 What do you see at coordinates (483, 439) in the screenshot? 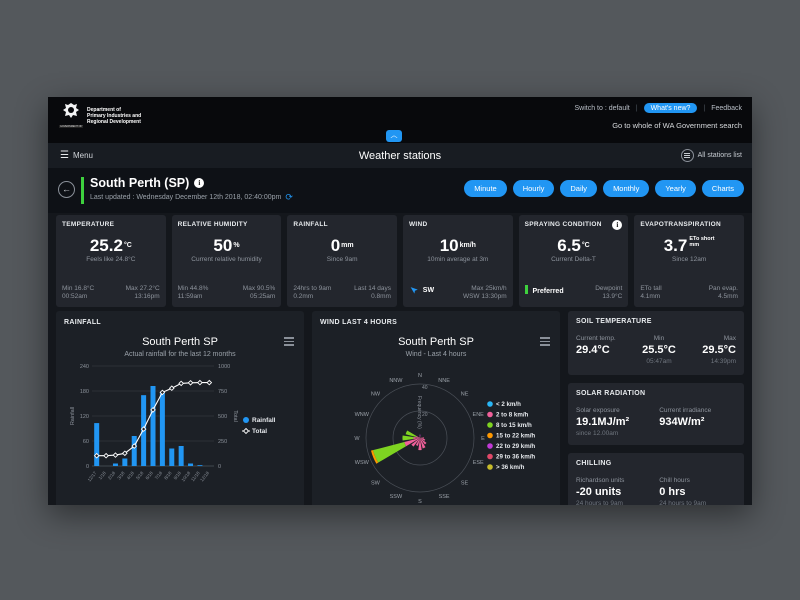
I see `svg-text: E` at bounding box center [483, 439].